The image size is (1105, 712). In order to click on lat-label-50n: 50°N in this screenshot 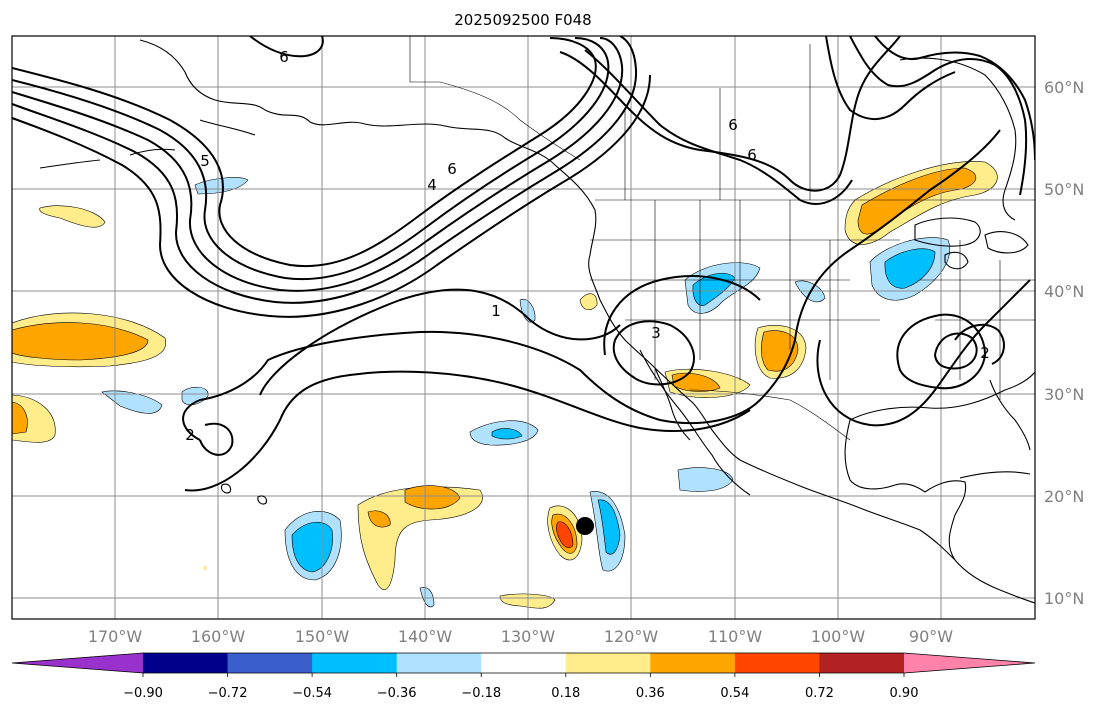, I will do `click(1064, 189)`.